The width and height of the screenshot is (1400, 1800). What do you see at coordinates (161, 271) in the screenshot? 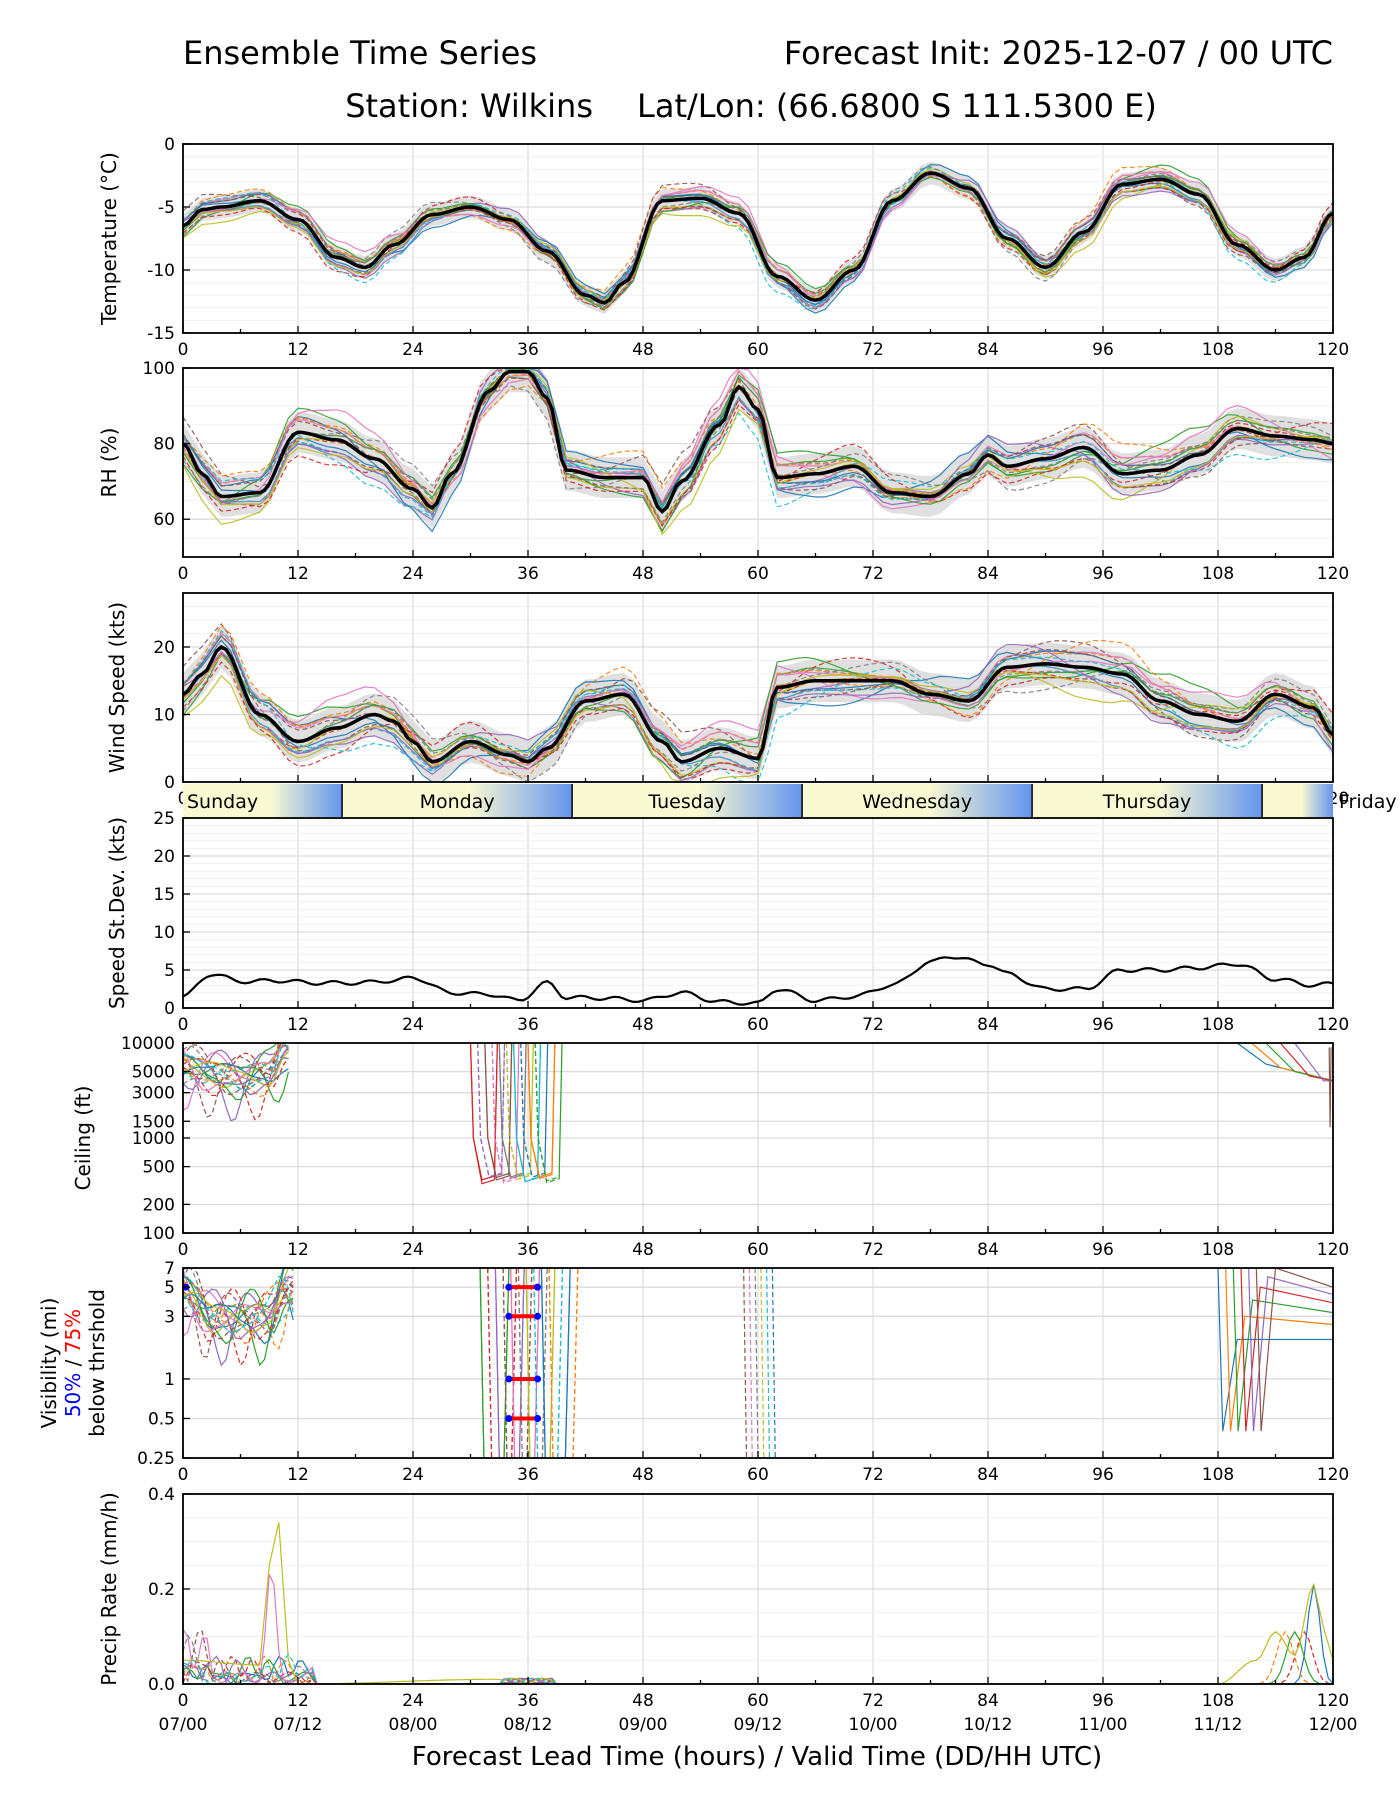
I see `y-tick-label: -10` at bounding box center [161, 271].